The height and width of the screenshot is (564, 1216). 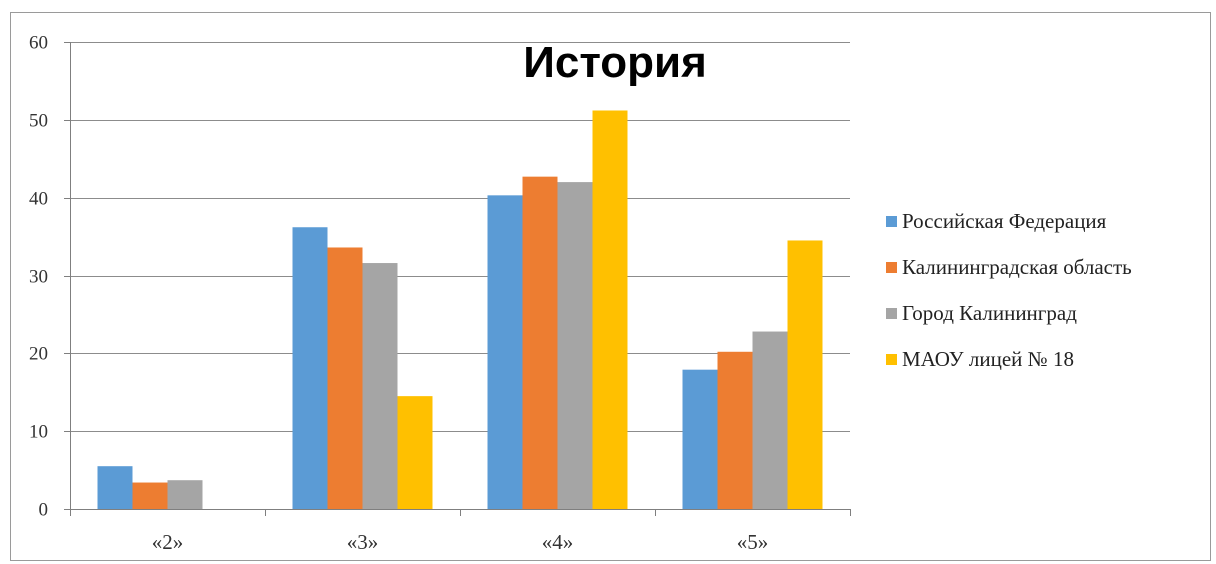 What do you see at coordinates (363, 542) in the screenshot?
I see `x-tick-label: «3»` at bounding box center [363, 542].